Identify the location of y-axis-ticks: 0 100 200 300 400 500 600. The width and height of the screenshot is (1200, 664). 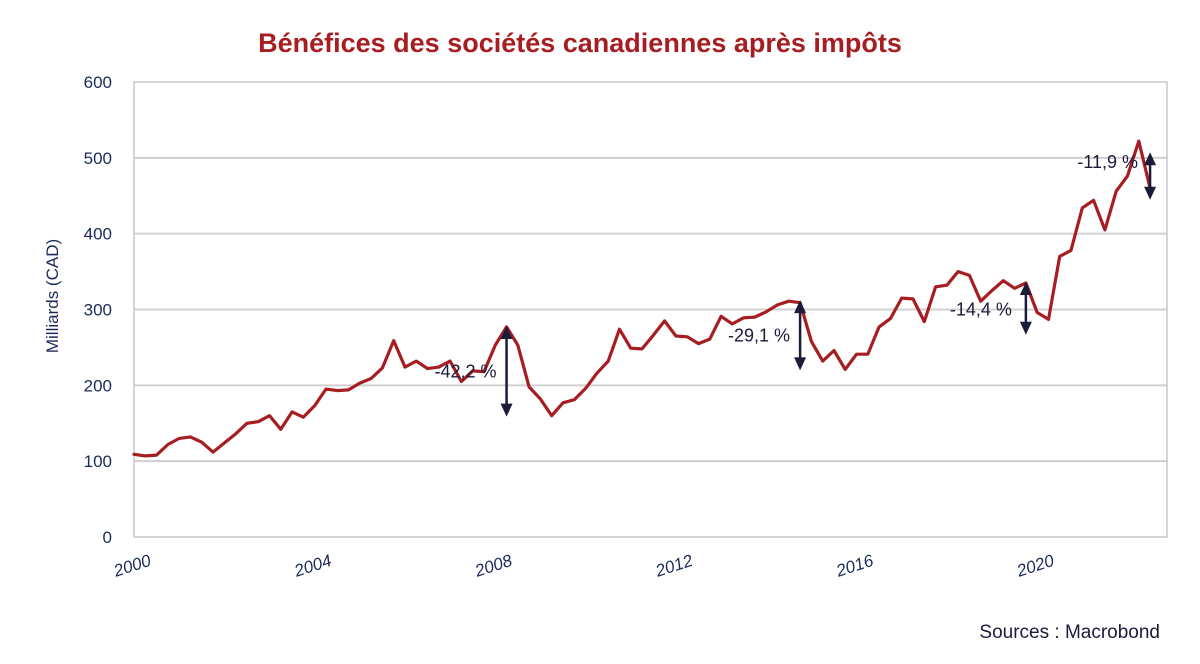
(98, 310).